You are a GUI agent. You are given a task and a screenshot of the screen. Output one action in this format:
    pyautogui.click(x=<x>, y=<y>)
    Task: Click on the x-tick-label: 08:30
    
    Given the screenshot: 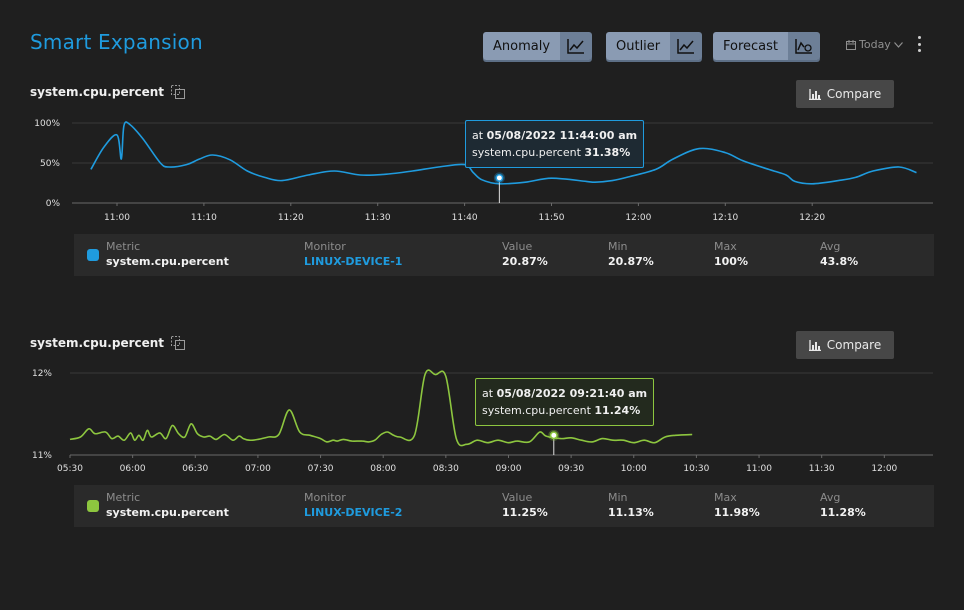 What is the action you would take?
    pyautogui.click(x=446, y=469)
    